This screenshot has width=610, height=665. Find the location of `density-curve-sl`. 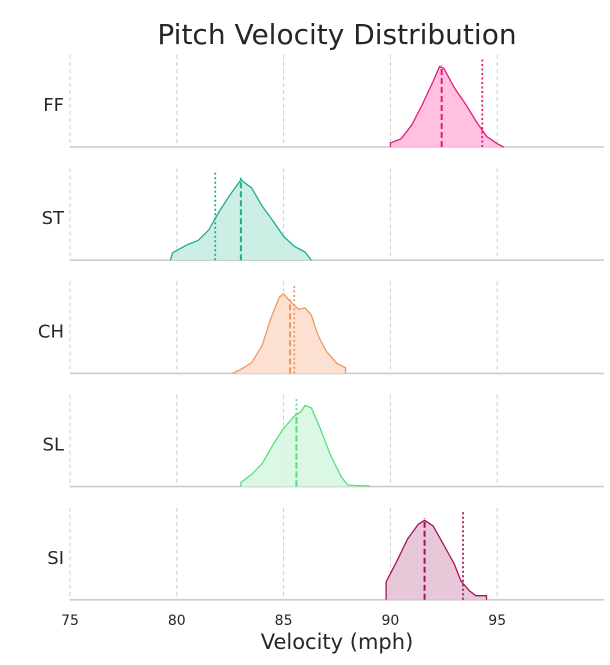

density-curve-sl is located at coordinates (305, 445).